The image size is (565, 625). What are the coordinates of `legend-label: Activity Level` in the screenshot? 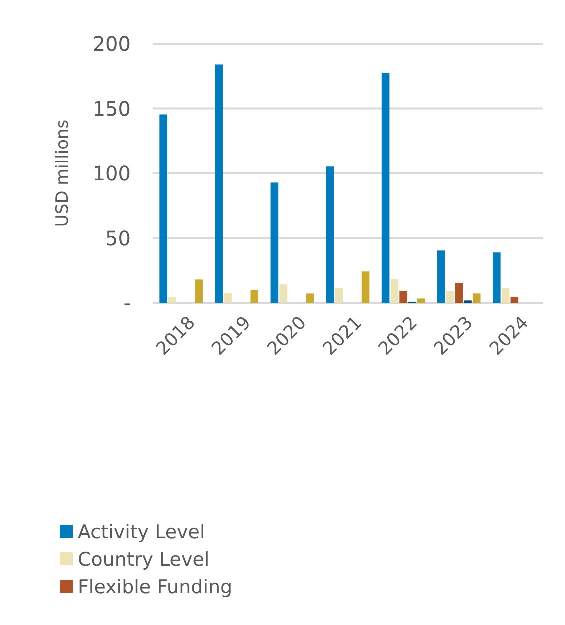 It's located at (142, 533).